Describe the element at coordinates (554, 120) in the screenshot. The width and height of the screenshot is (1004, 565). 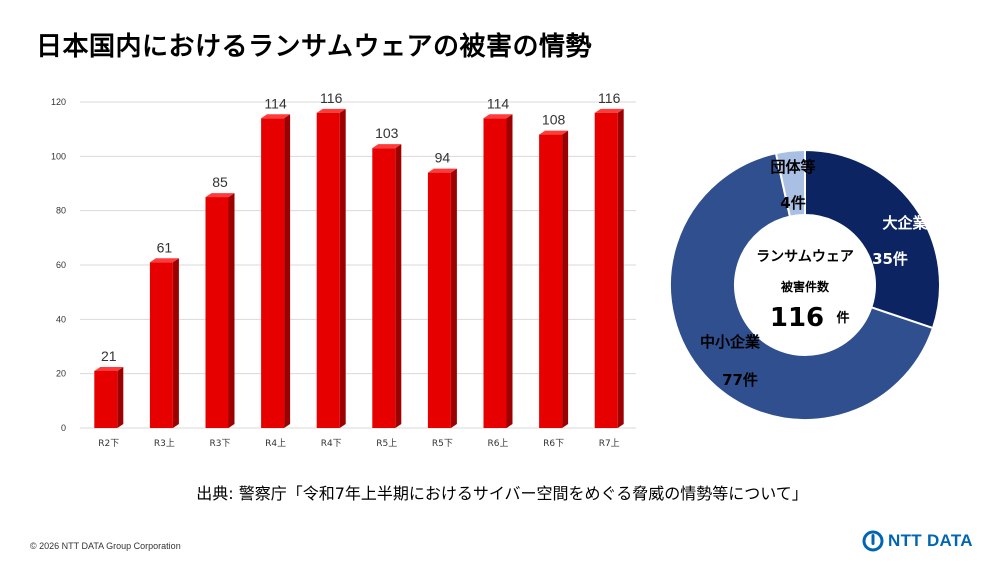
I see `bar-value-label: 108` at that location.